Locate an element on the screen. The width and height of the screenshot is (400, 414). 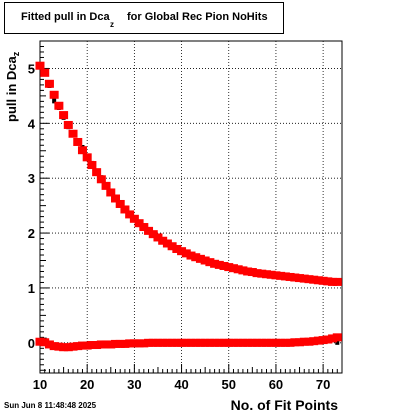
x-tick-label: 50 is located at coordinates (229, 384).